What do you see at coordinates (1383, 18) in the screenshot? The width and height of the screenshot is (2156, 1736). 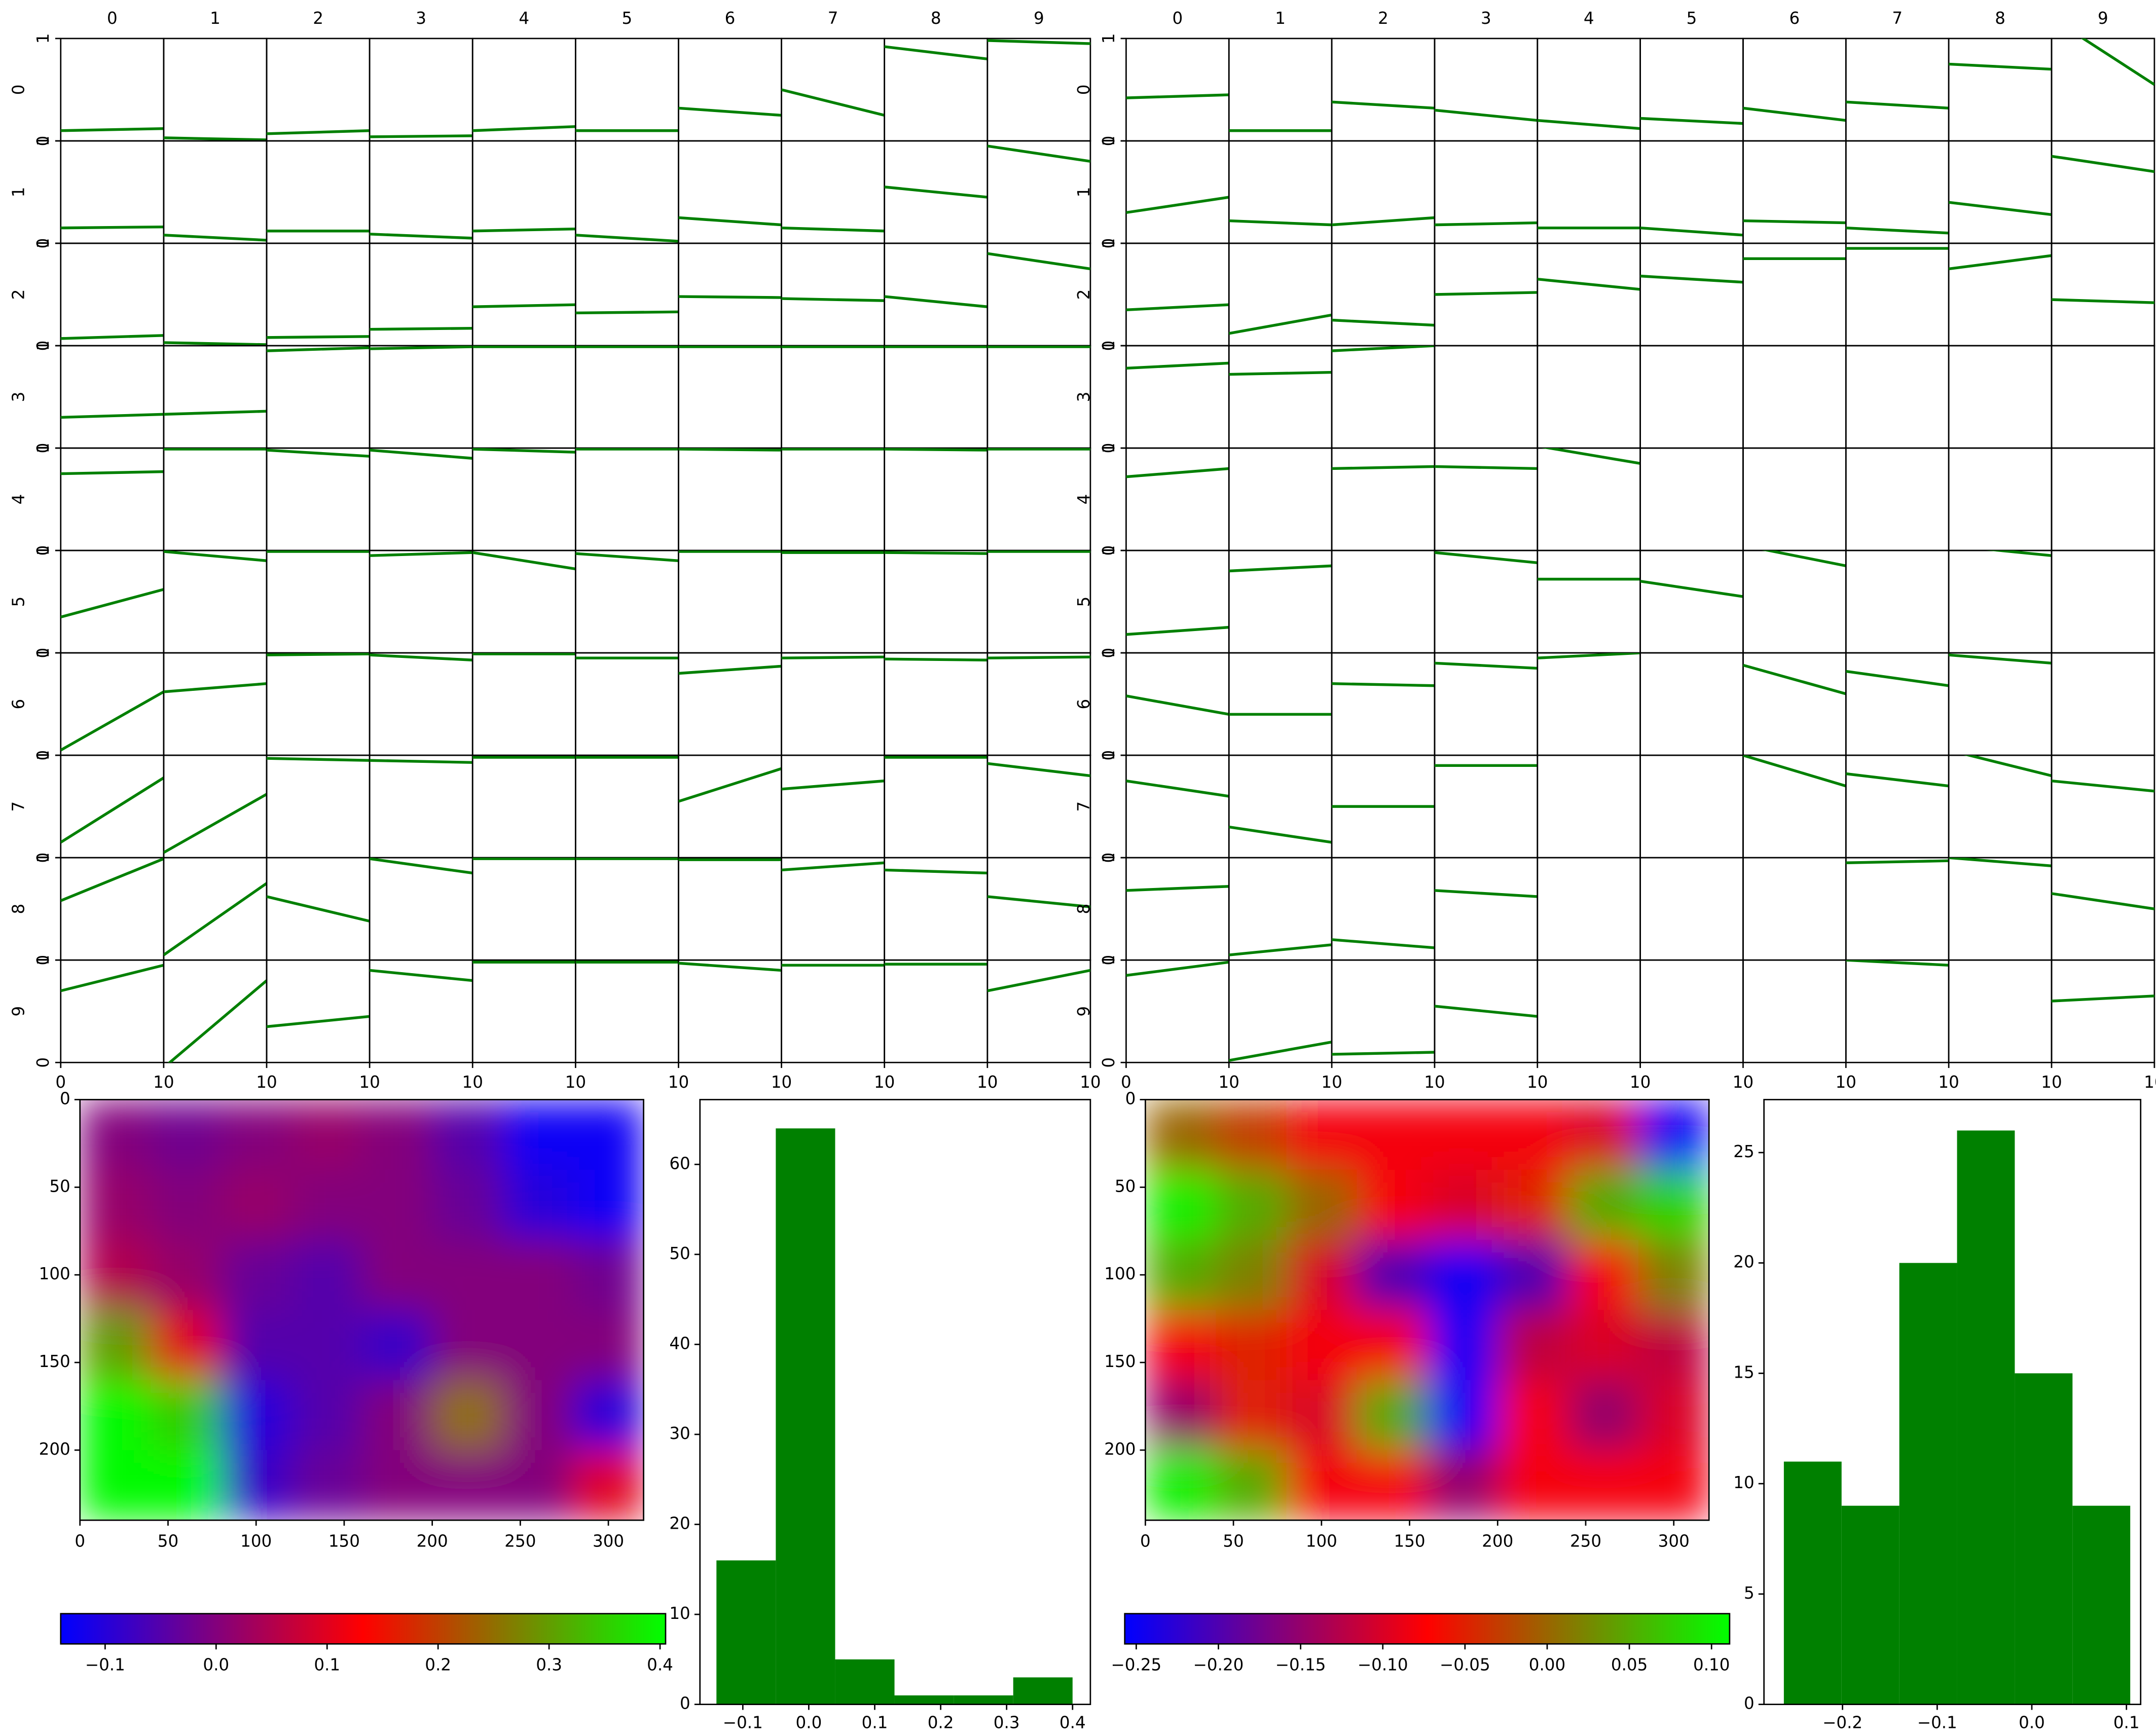 I see `column-label: 2` at bounding box center [1383, 18].